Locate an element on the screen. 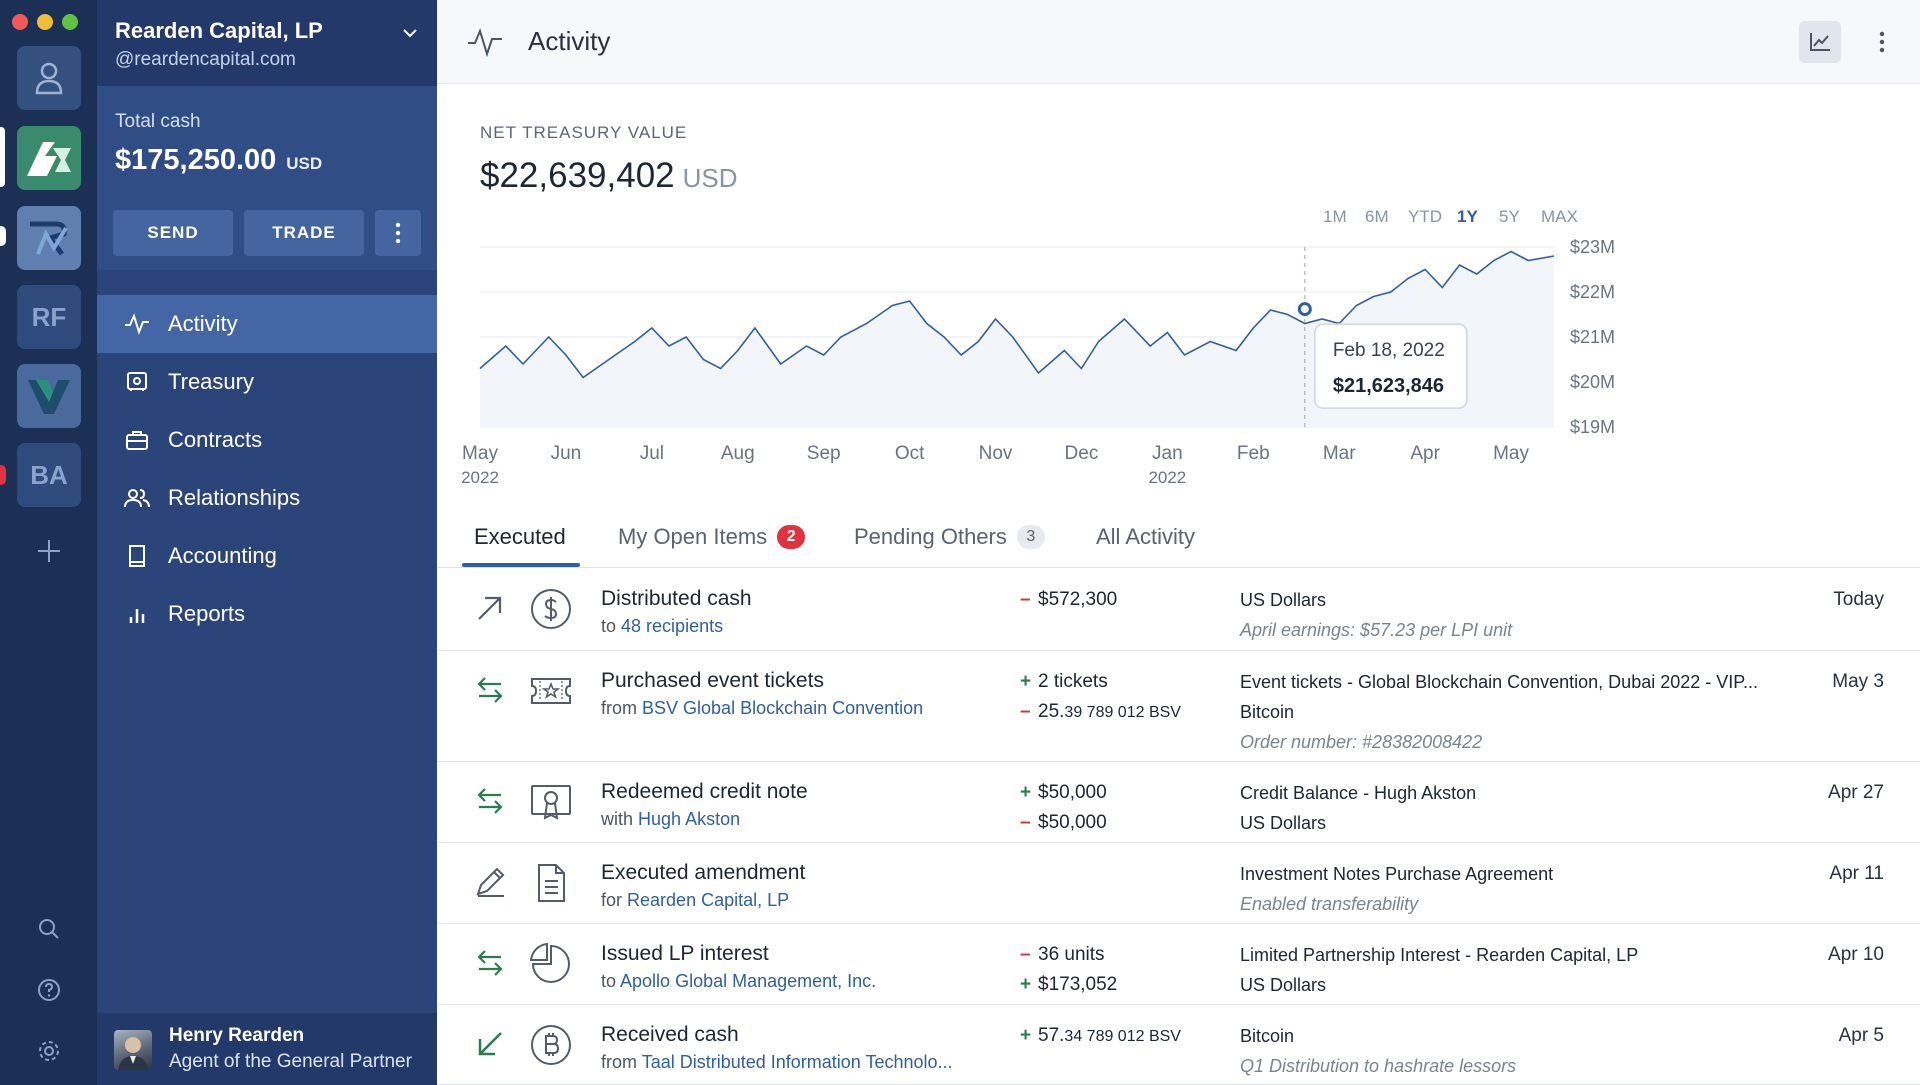 The height and width of the screenshot is (1085, 1920). range-6m: 6M is located at coordinates (1377, 216).